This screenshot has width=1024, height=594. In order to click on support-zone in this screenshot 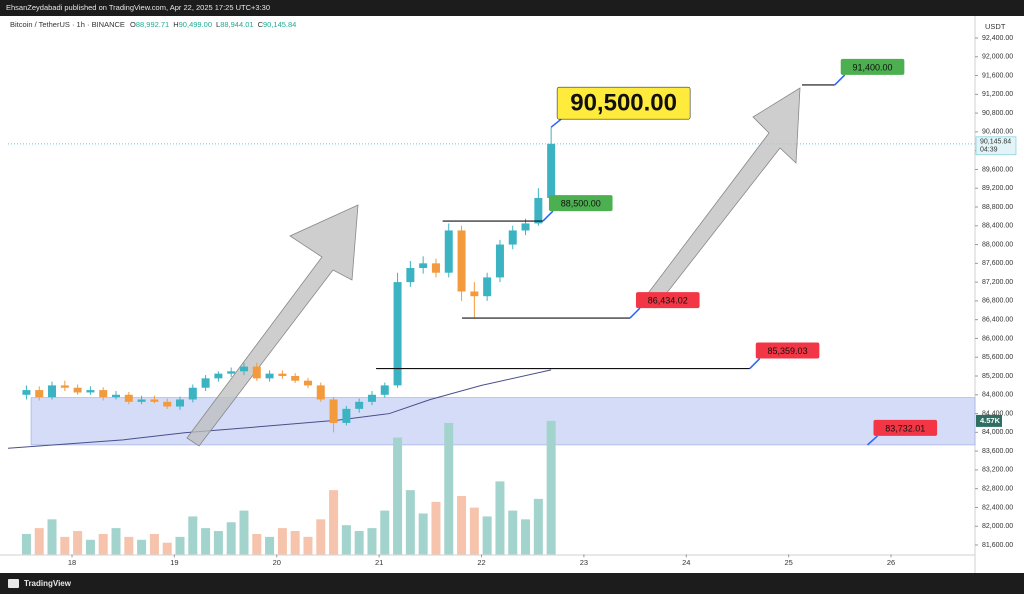, I will do `click(503, 421)`.